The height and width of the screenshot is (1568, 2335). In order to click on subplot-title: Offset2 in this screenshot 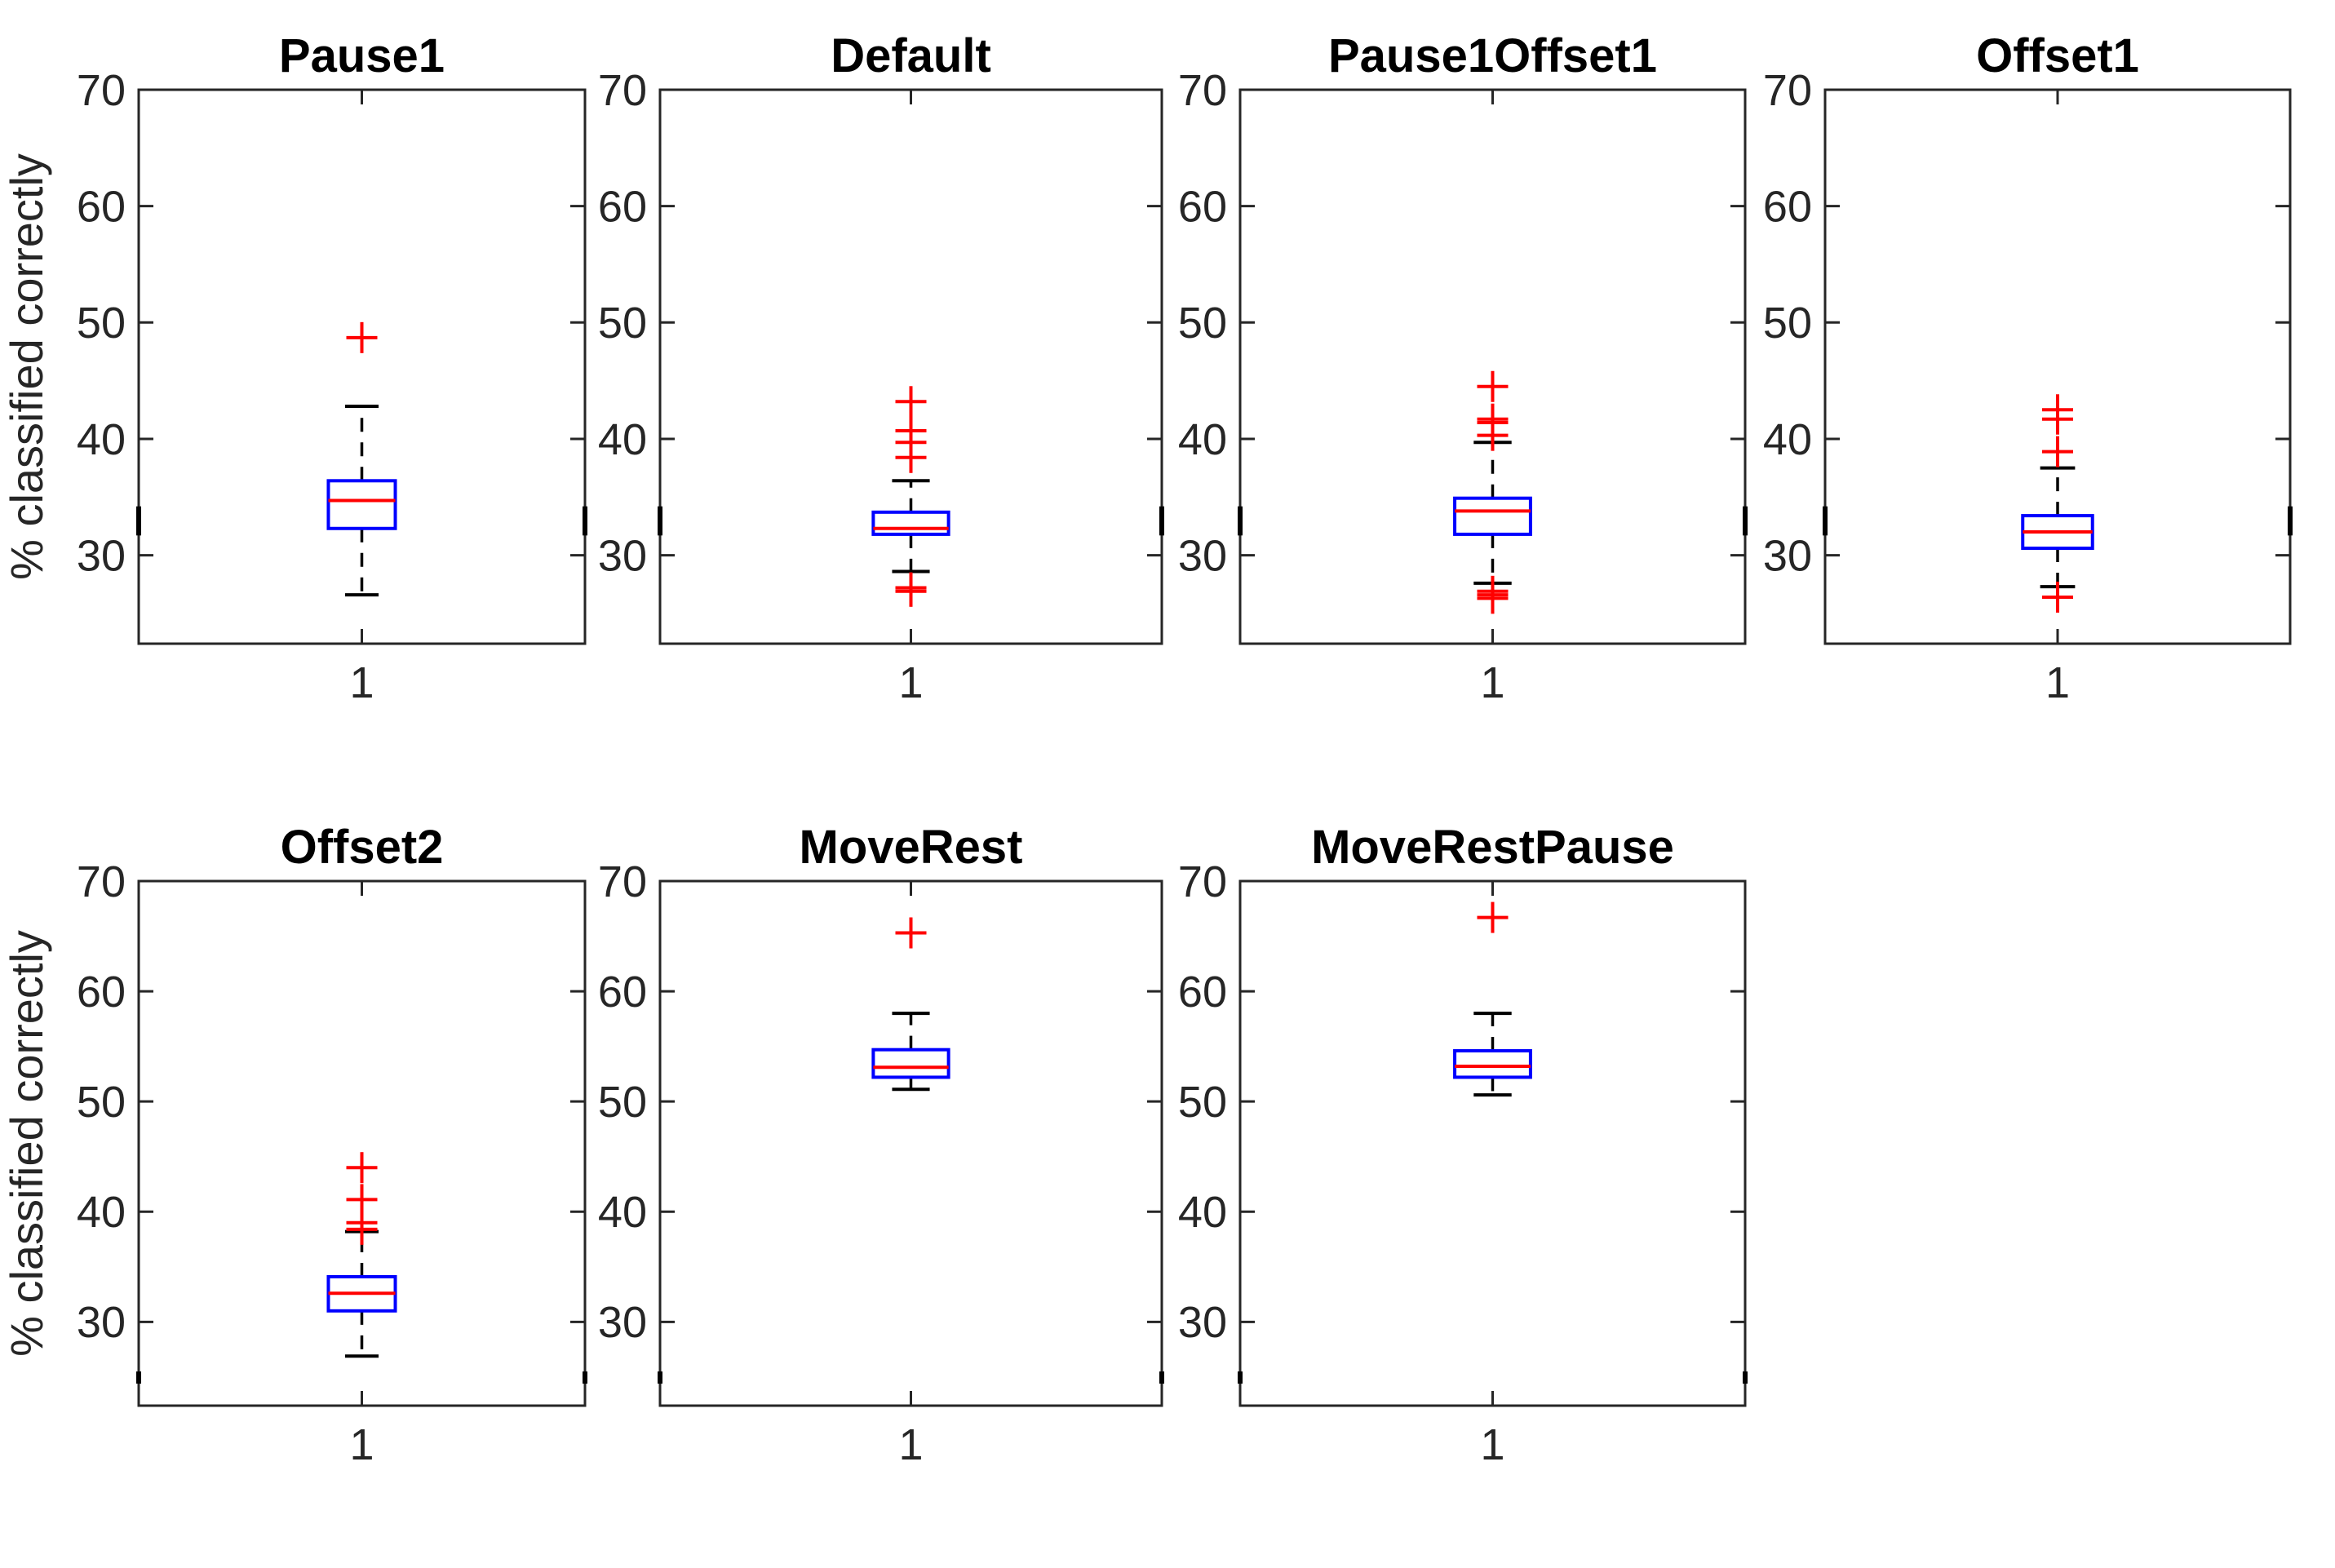, I will do `click(362, 847)`.